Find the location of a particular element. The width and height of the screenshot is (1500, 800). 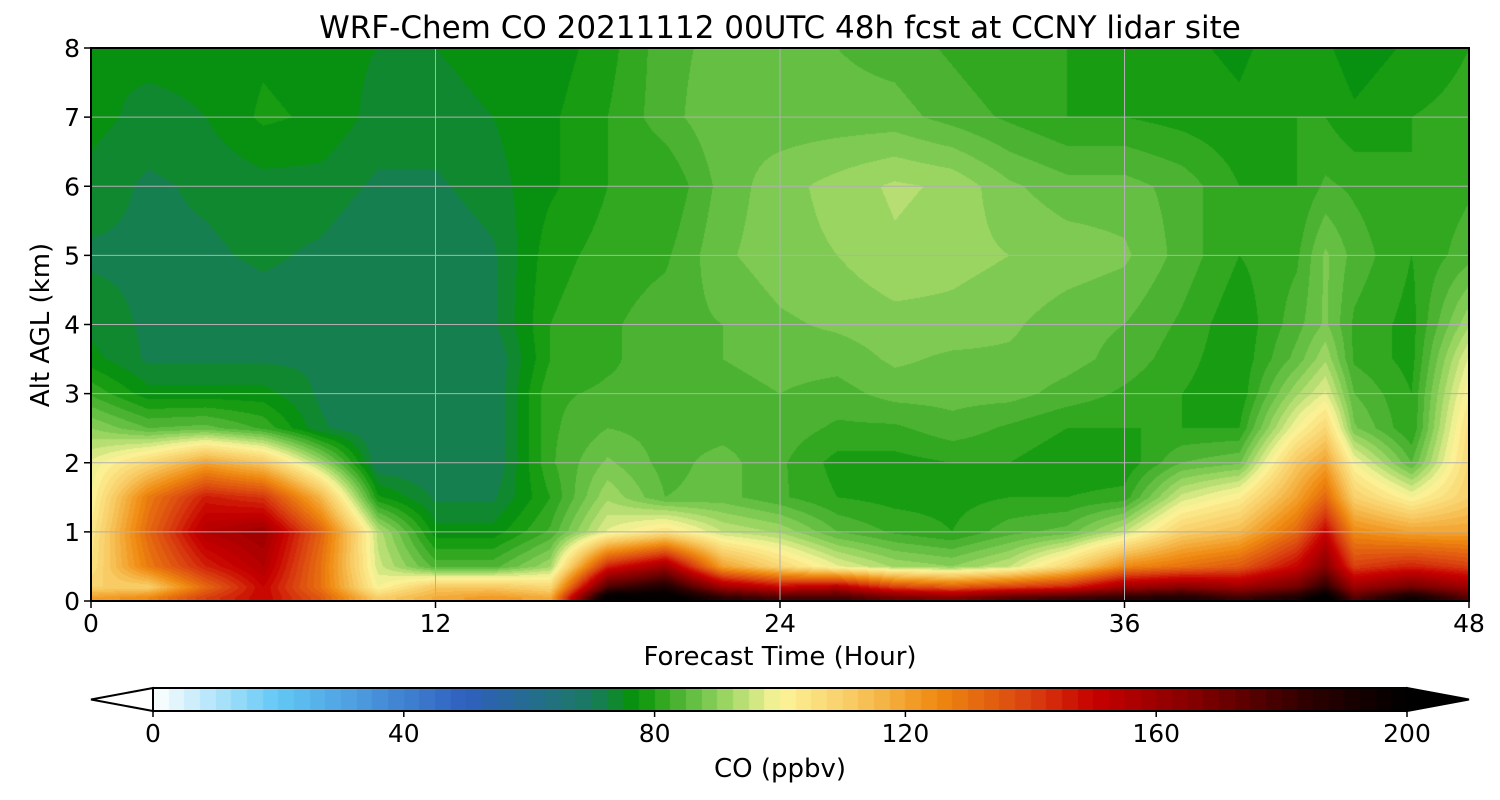

y-axis-label: Alt AGL (km) is located at coordinates (41, 325).